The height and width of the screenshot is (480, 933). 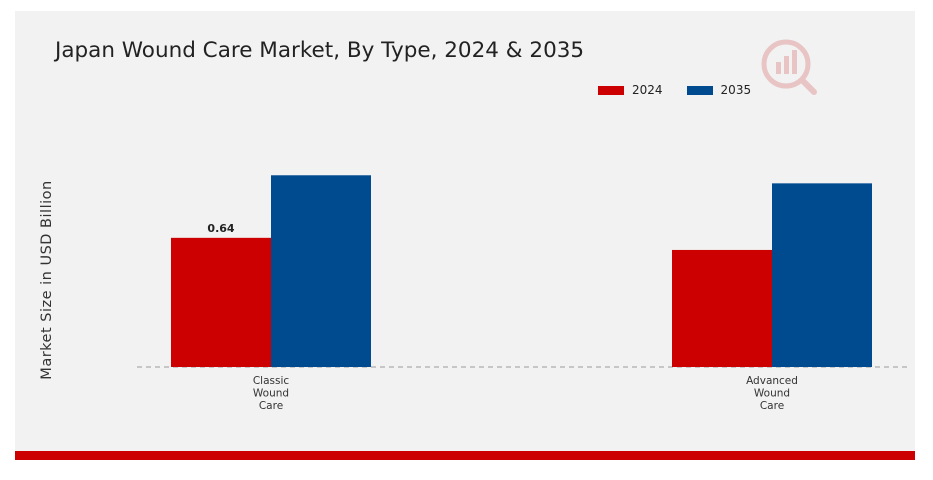 I want to click on legend-item-2035: 2035, so click(x=719, y=90).